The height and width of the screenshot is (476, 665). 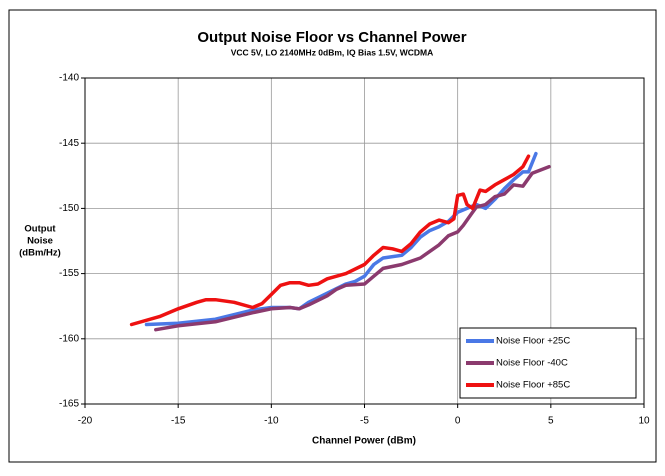 What do you see at coordinates (40, 229) in the screenshot?
I see `y-axis-title: Output` at bounding box center [40, 229].